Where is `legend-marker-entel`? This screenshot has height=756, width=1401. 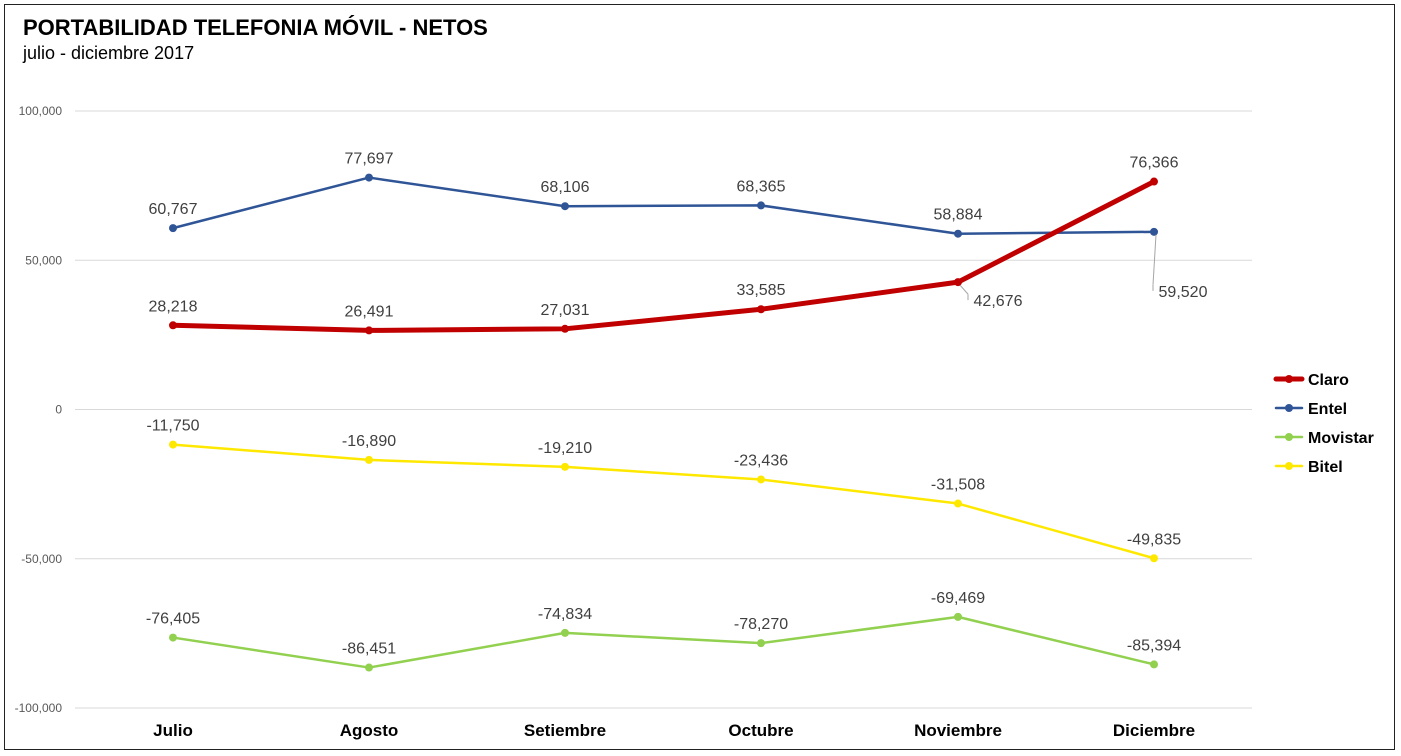 legend-marker-entel is located at coordinates (1289, 408).